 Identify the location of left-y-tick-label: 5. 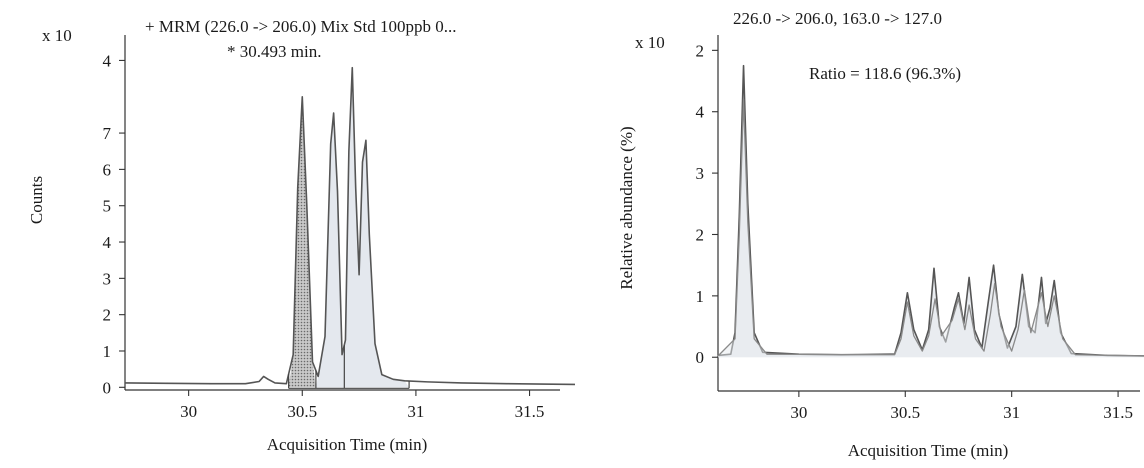
(107, 206).